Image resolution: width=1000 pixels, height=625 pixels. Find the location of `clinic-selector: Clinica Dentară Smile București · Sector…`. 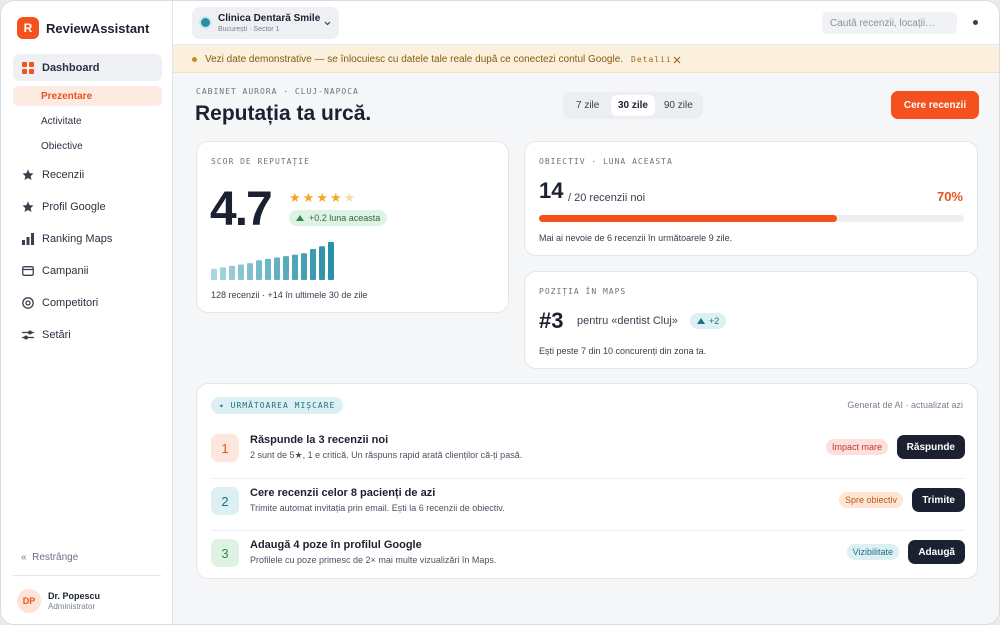

clinic-selector: Clinica Dentară Smile București · Sector… is located at coordinates (265, 23).